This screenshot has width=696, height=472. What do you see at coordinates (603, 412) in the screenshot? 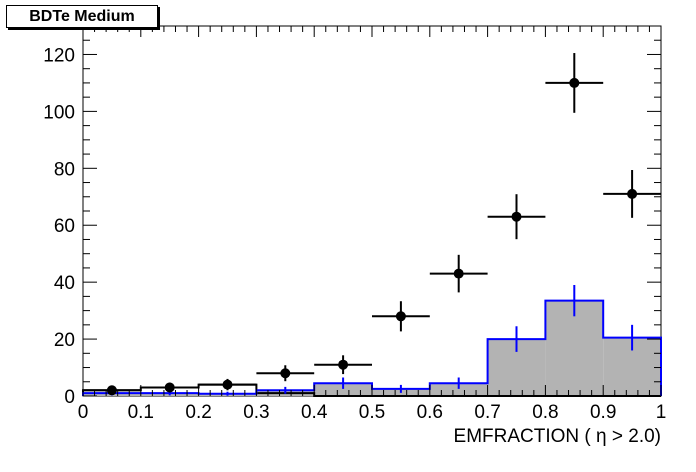
I see `x-tick-label: 0.9` at bounding box center [603, 412].